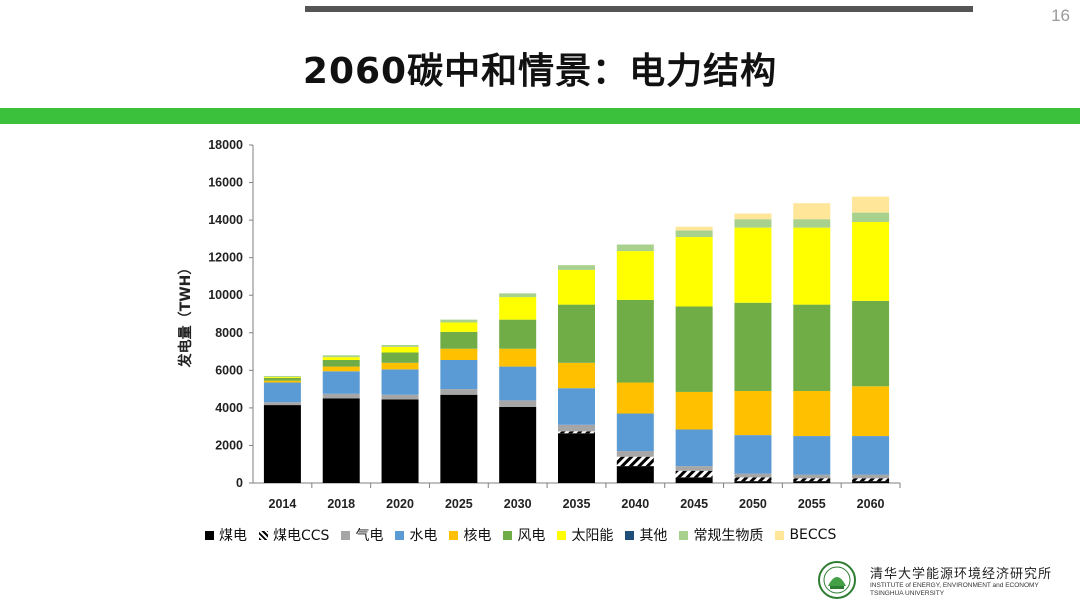 This screenshot has height=608, width=1080. What do you see at coordinates (229, 370) in the screenshot?
I see `y-tick-label: 6000` at bounding box center [229, 370].